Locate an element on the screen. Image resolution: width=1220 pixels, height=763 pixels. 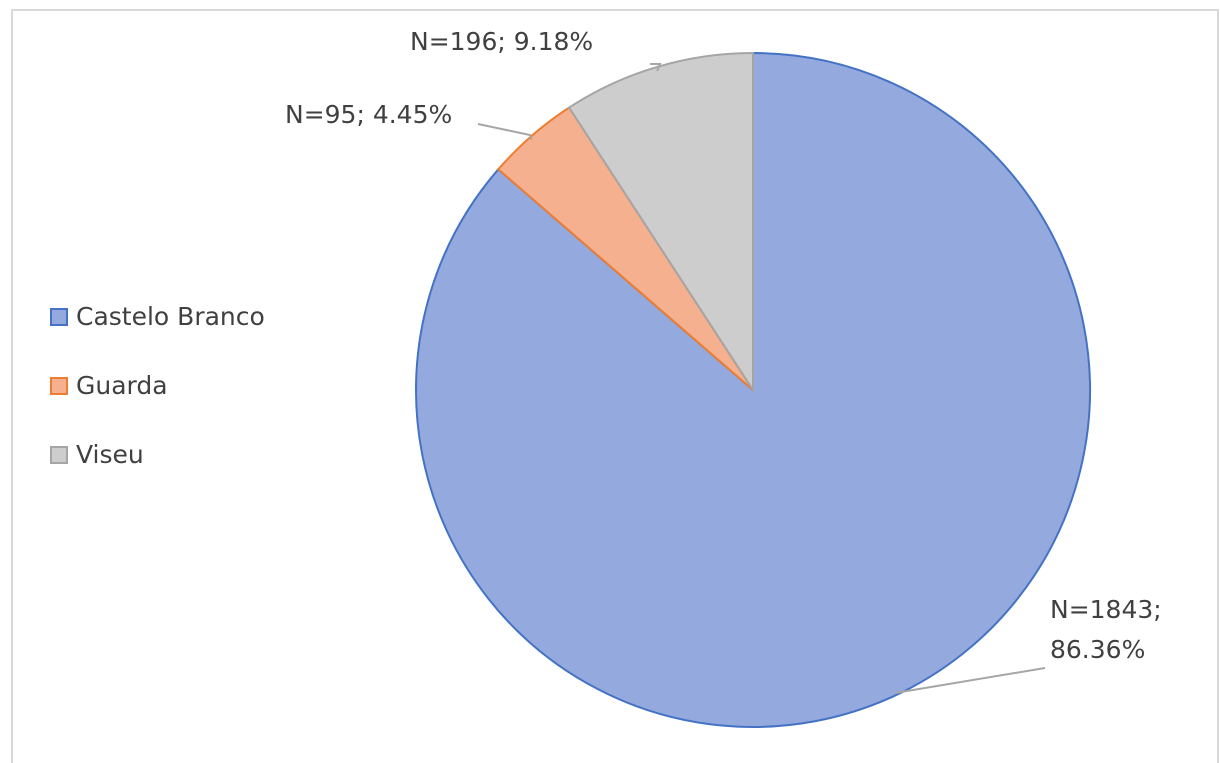
data-label: N=196; 9.18% is located at coordinates (502, 41).